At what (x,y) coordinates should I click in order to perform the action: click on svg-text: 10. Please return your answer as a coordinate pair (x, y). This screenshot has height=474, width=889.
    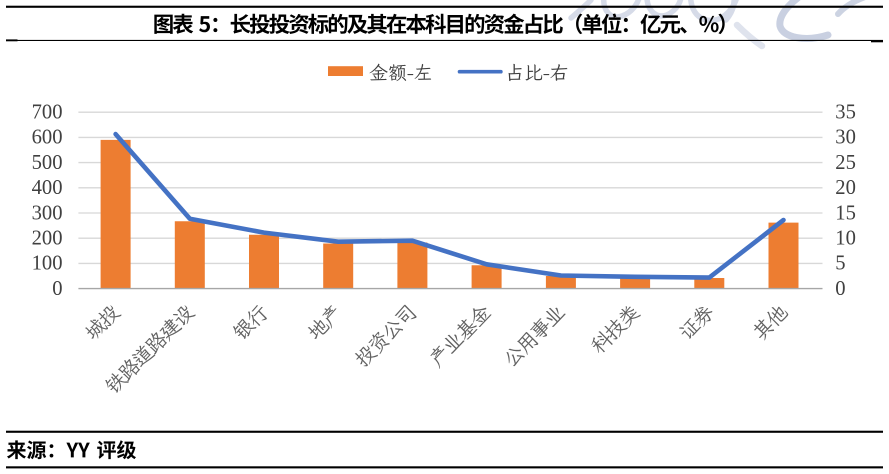
    Looking at the image, I should click on (845, 239).